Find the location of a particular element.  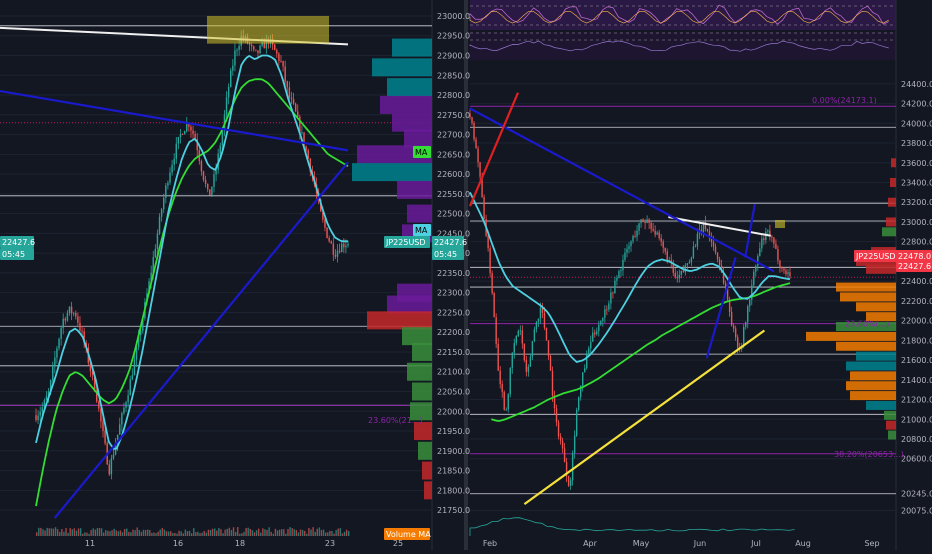

price-tick-label: 23600.0 is located at coordinates (916, 163).